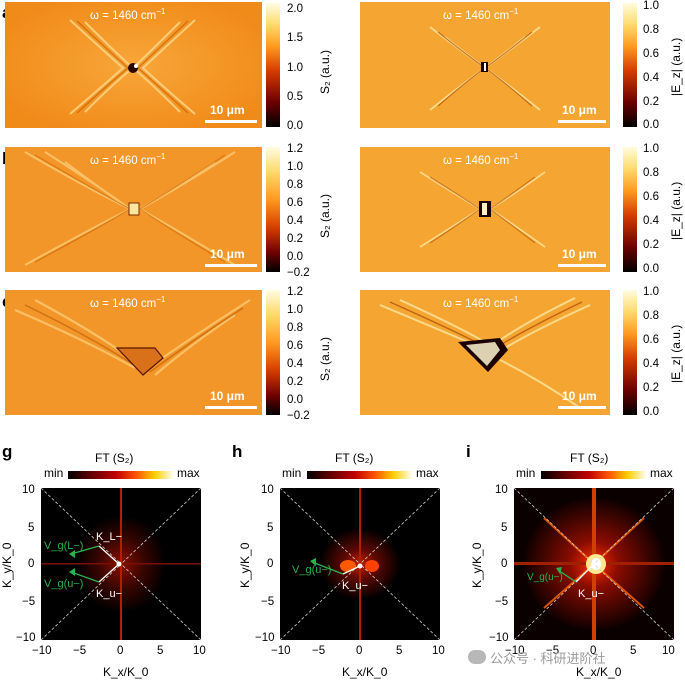 This screenshot has height=683, width=685. Describe the element at coordinates (594, 475) in the screenshot. I see `ft-colorbar` at that location.